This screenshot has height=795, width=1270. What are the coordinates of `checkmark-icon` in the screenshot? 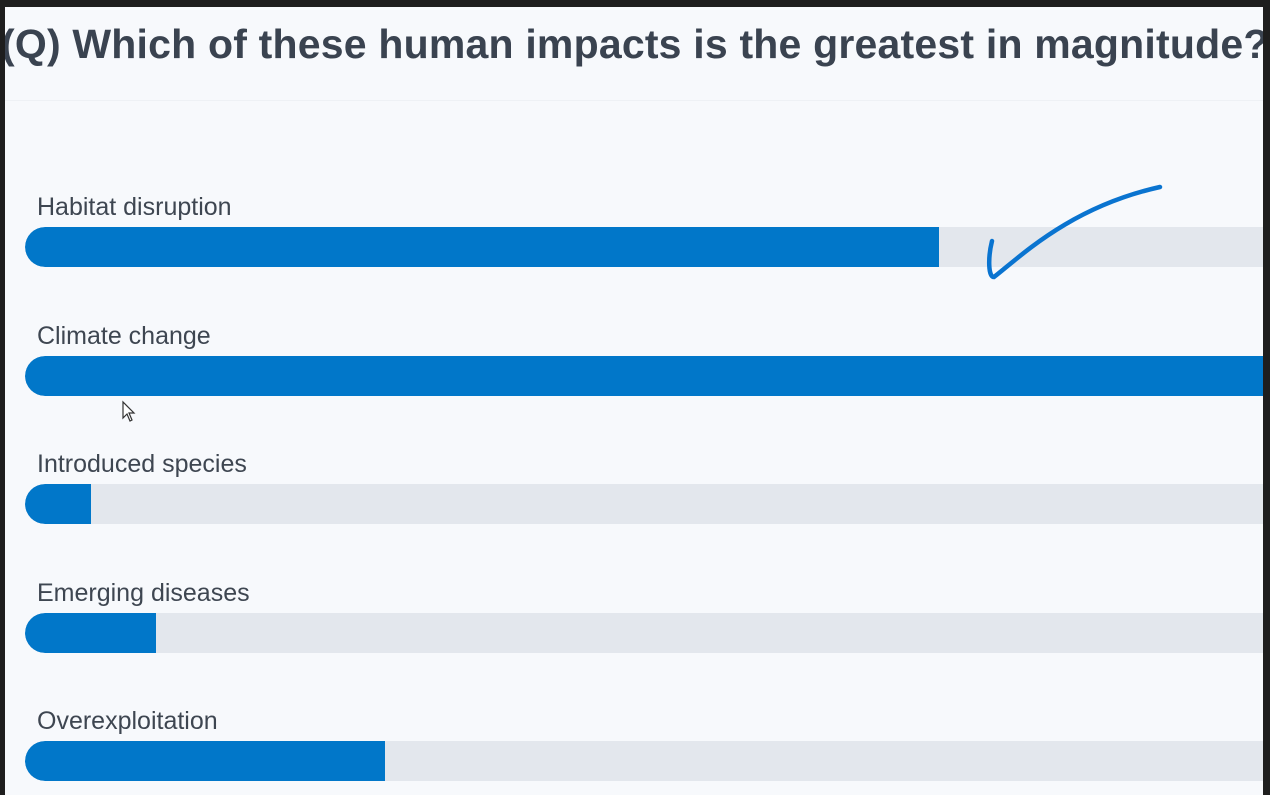 It's located at (1075, 232).